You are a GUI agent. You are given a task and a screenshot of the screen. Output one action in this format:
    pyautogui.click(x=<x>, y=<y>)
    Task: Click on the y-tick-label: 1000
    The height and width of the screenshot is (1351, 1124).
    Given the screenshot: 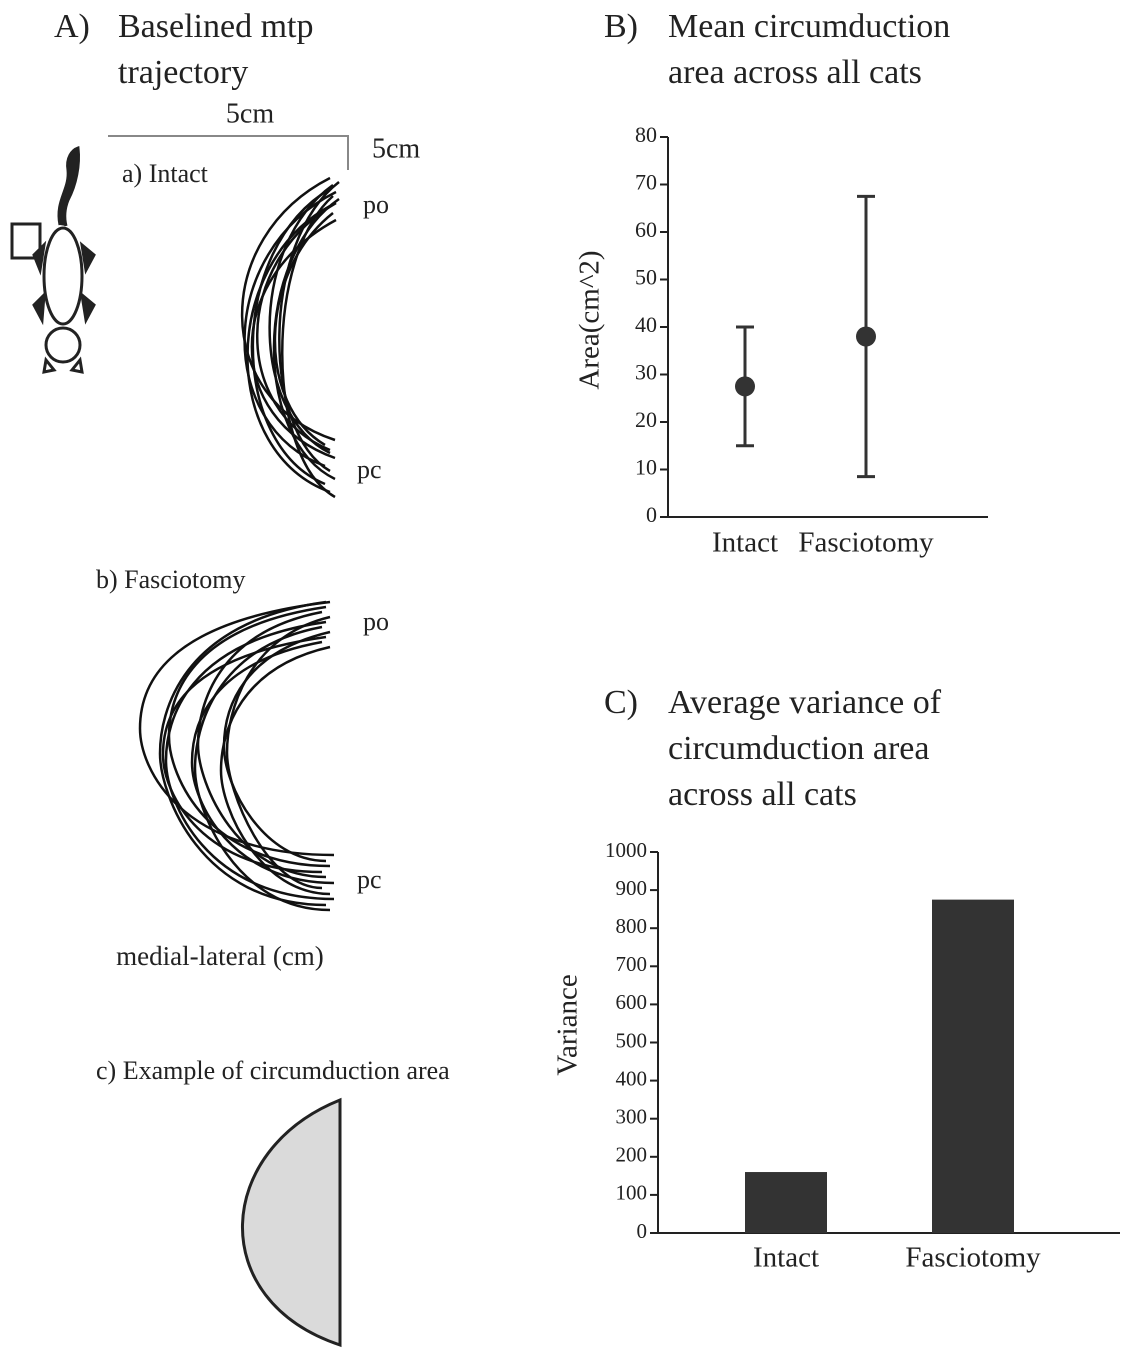 What is the action you would take?
    pyautogui.click(x=626, y=850)
    